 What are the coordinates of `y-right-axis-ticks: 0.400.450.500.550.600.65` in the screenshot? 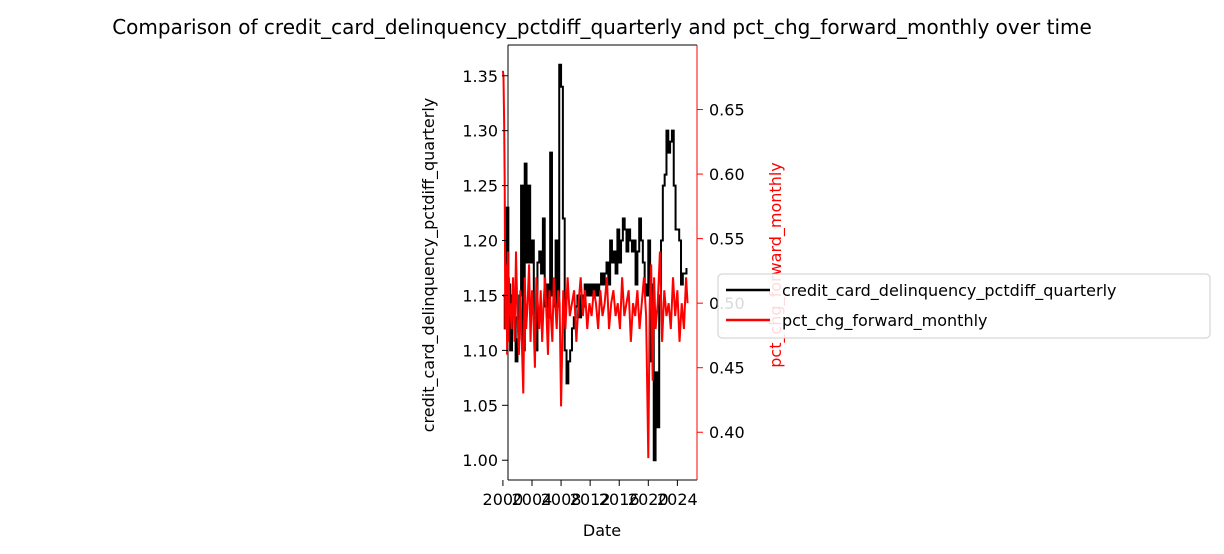 It's located at (721, 271).